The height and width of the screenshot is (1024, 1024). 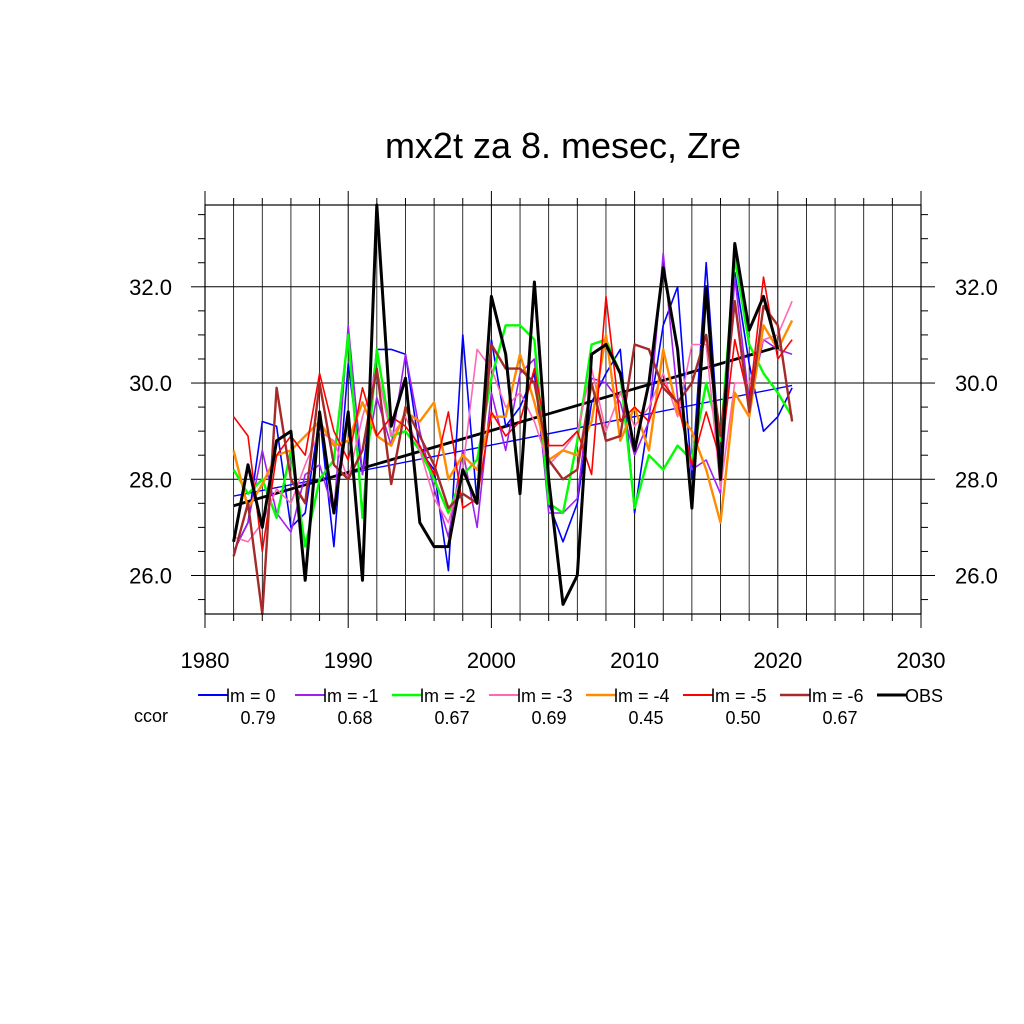 What do you see at coordinates (257, 718) in the screenshot?
I see `ccor-value: 0.79` at bounding box center [257, 718].